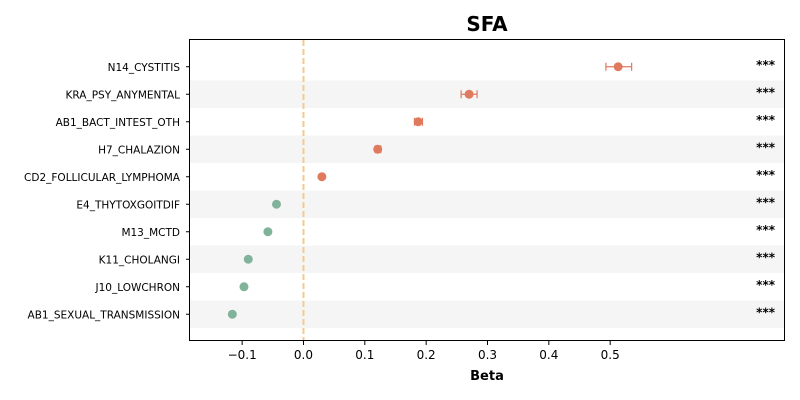  I want to click on x-axis: −0.1 0.0 0.1 0.2 0.3 0.4 0.5, so click(424, 351).